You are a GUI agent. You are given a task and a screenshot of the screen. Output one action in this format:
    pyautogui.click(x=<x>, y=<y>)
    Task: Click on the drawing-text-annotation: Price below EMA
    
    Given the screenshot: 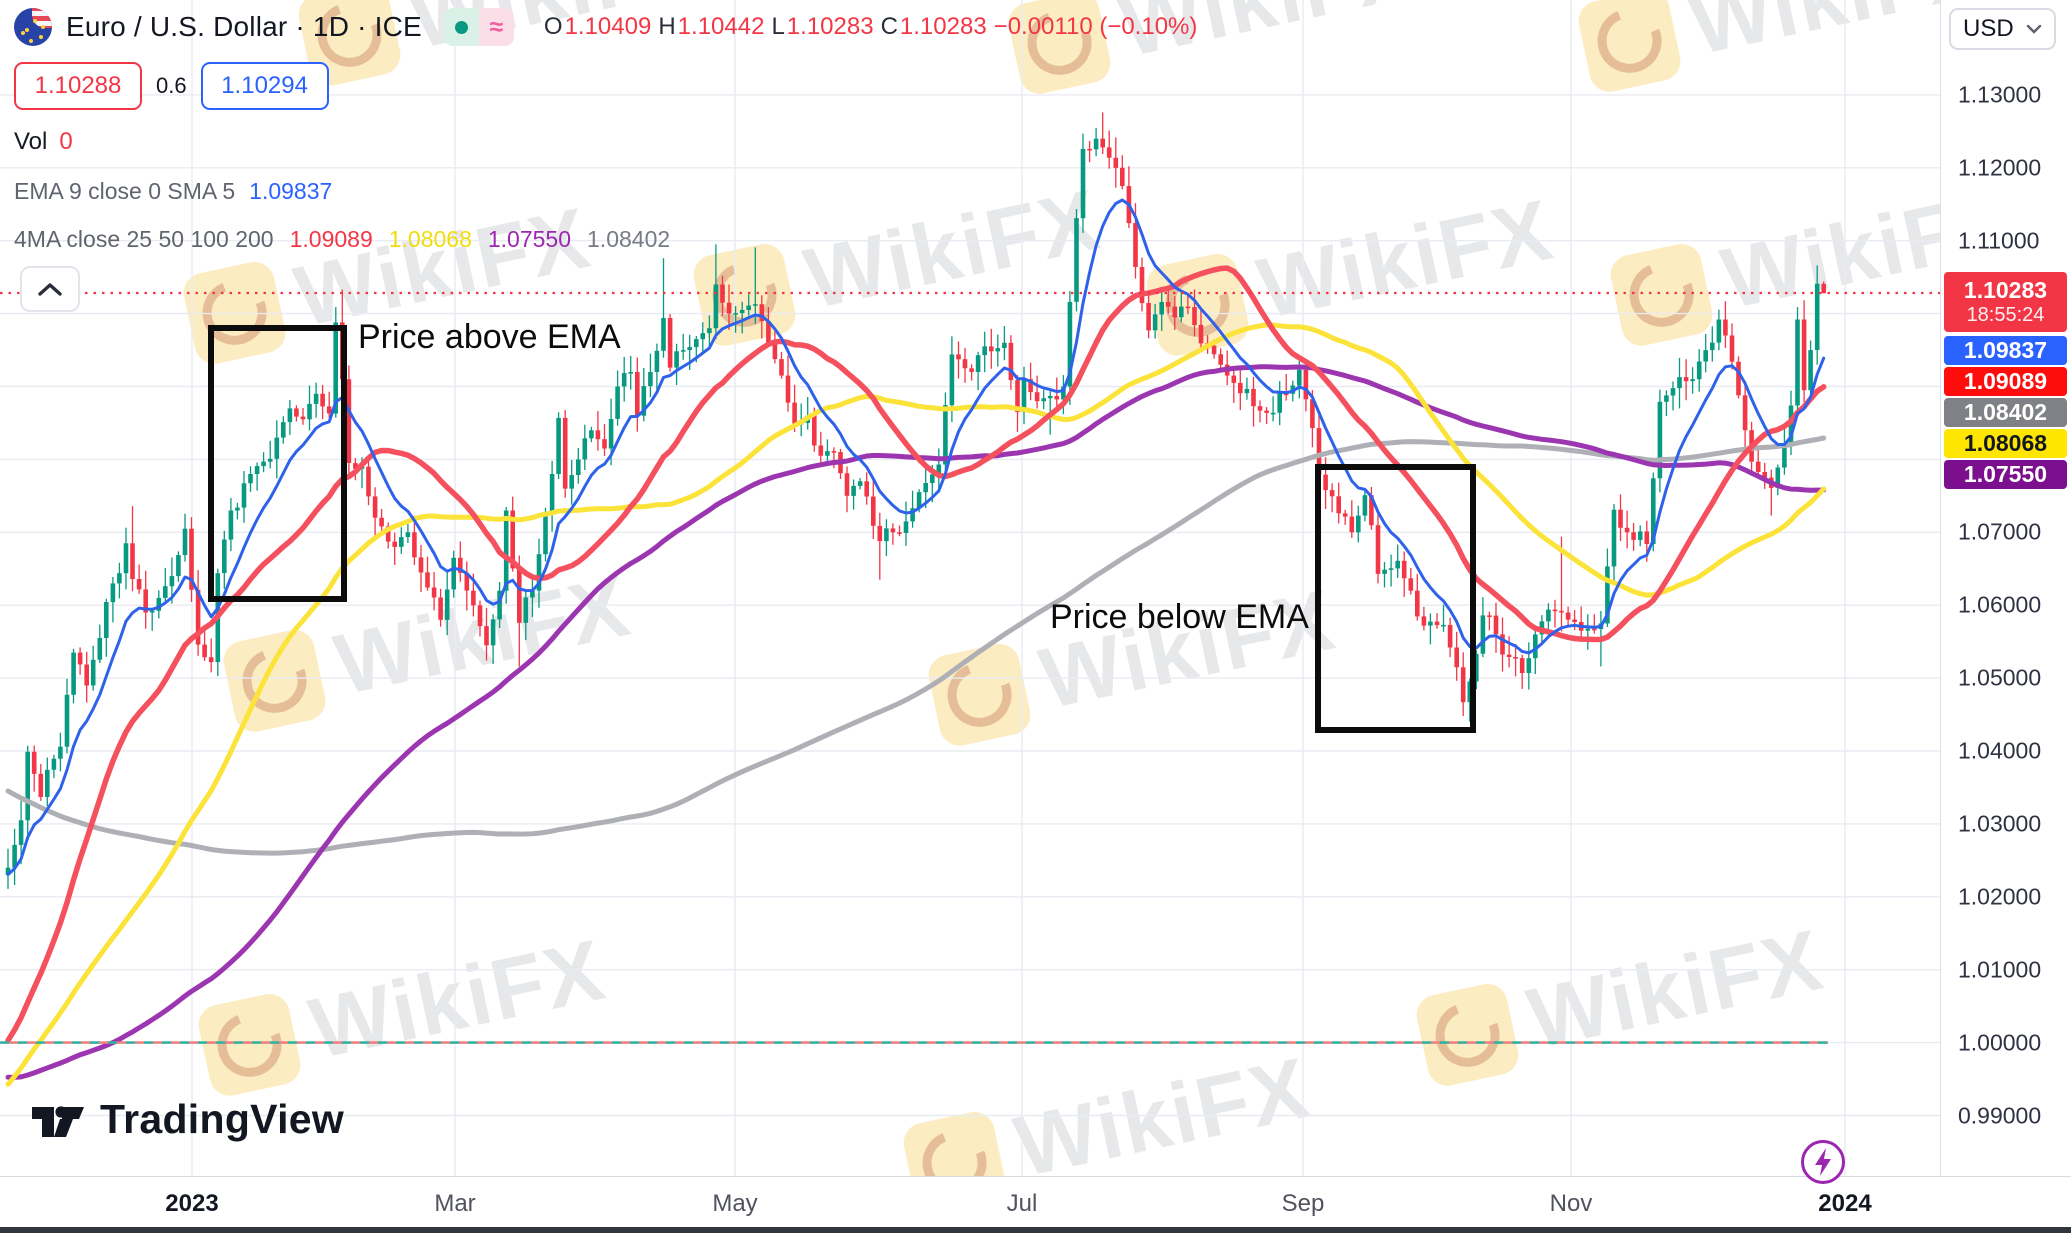 What is the action you would take?
    pyautogui.click(x=1179, y=617)
    